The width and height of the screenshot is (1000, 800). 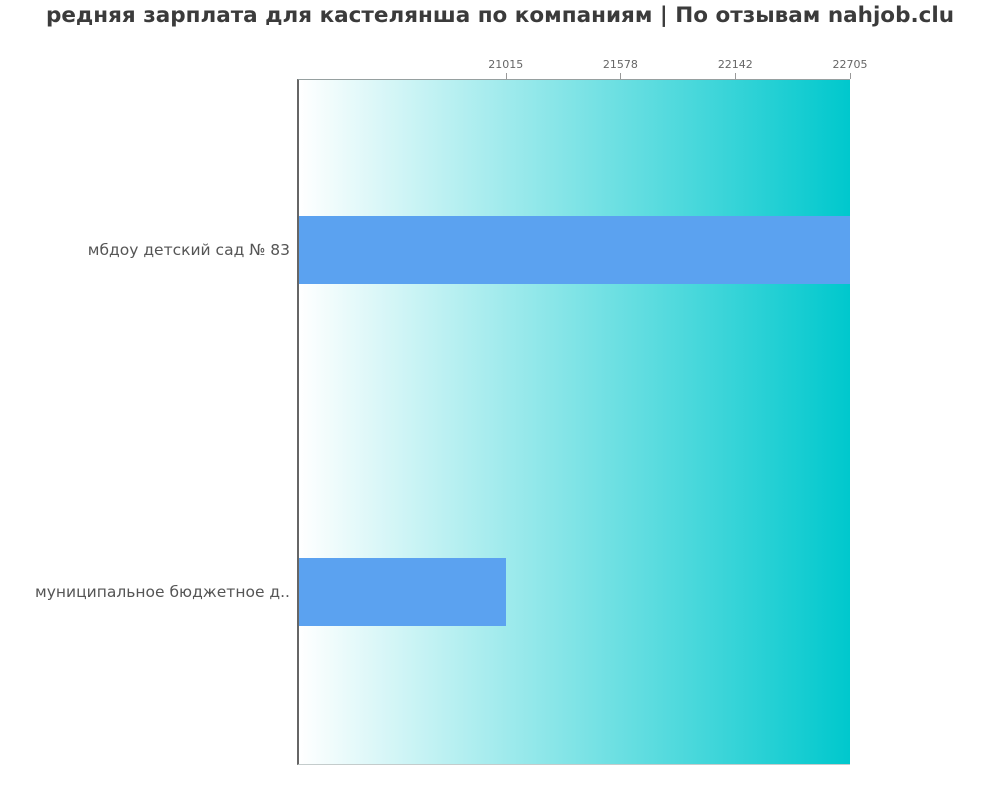 What do you see at coordinates (188, 250) in the screenshot?
I see `category-label: мбдоу детский сад № 83` at bounding box center [188, 250].